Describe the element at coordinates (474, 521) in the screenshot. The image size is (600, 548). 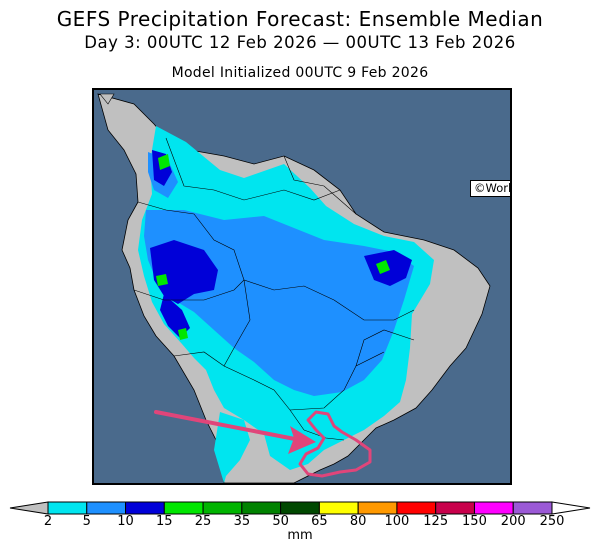
I see `colorbar-tick-label: 150` at that location.